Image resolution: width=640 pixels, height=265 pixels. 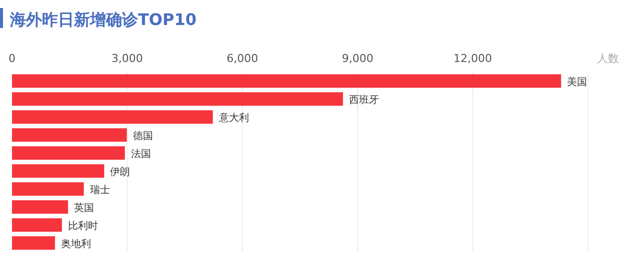 I want to click on category: 美国, so click(x=577, y=82).